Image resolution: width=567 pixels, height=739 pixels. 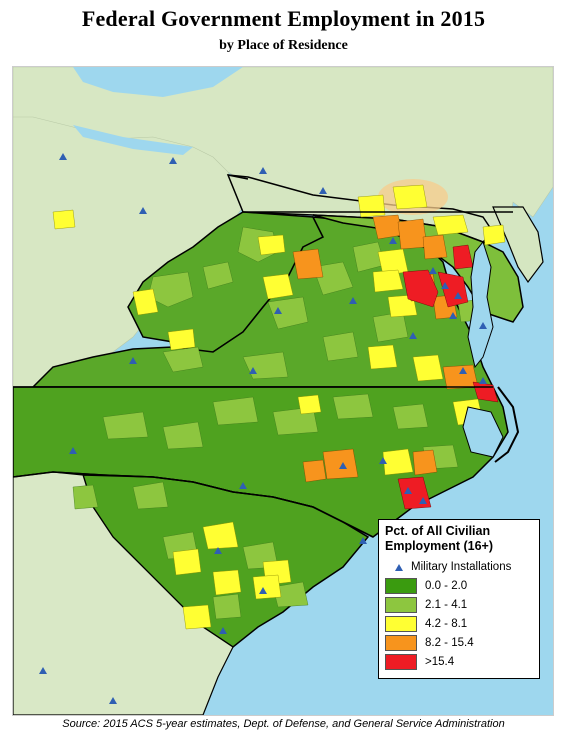 I want to click on legend-row-class: 2.1 - 4.1, so click(x=459, y=604).